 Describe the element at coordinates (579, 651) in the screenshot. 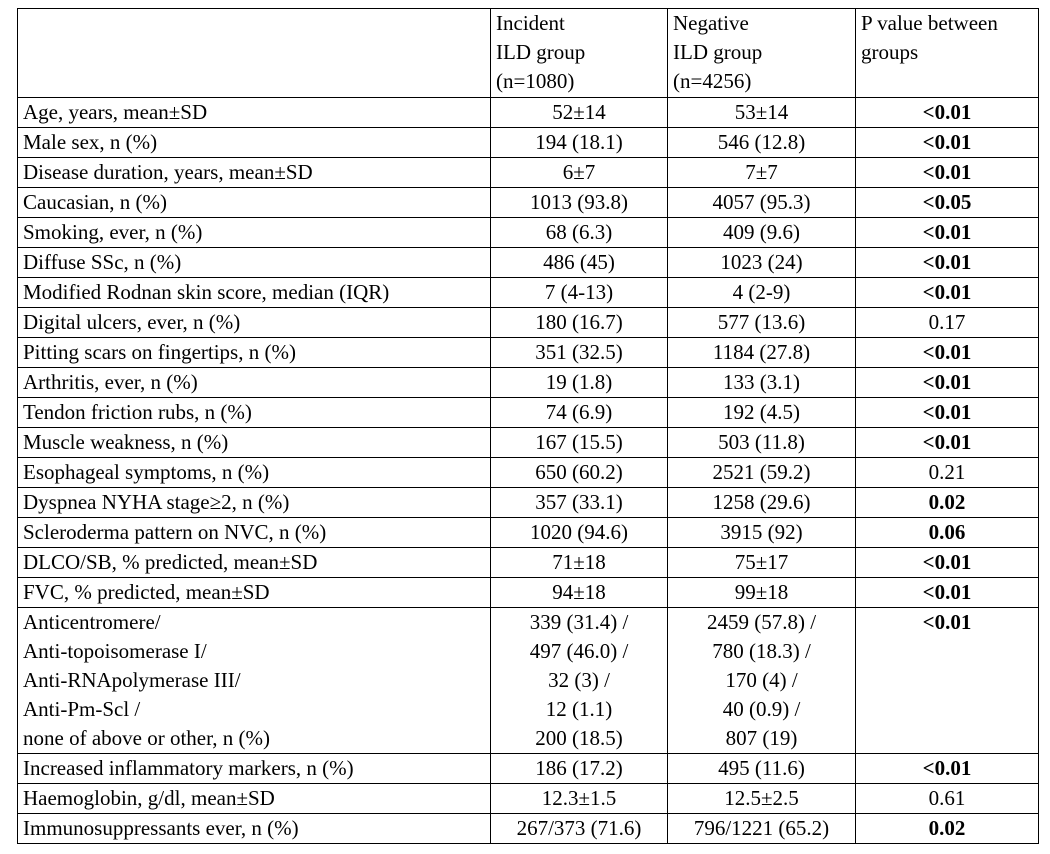

I see `cell-line: 497 (46.0) /` at that location.